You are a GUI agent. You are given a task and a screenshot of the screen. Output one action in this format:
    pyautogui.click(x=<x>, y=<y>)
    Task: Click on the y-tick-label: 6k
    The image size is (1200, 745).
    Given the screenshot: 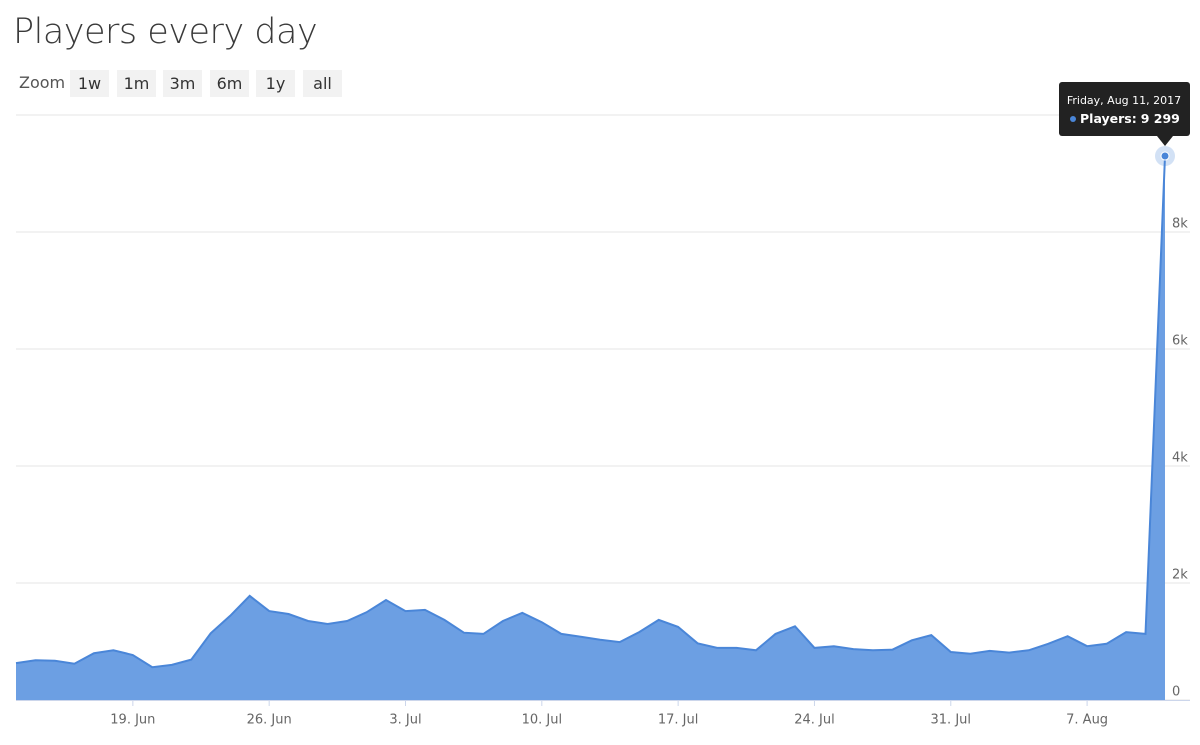 What is the action you would take?
    pyautogui.click(x=1180, y=341)
    